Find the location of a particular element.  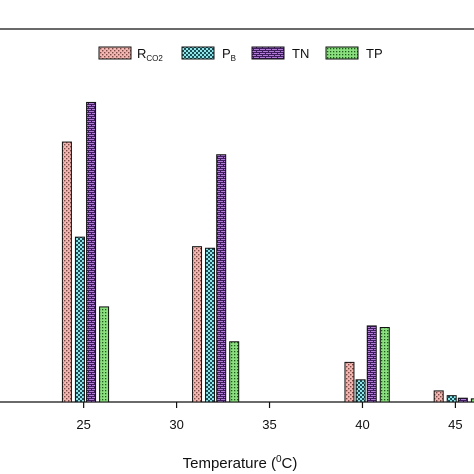

x-tick-label-3: 40 is located at coordinates (362, 424).